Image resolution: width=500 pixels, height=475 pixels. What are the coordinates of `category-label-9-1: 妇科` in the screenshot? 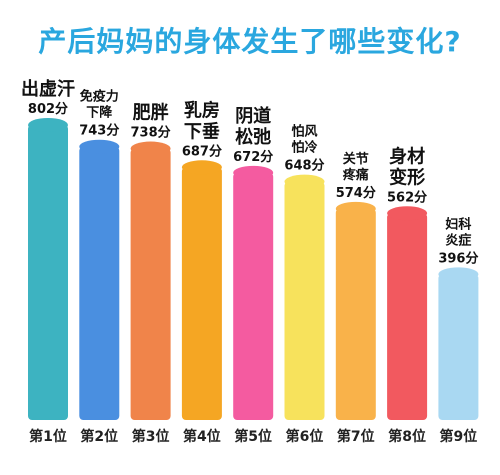 It's located at (457, 224).